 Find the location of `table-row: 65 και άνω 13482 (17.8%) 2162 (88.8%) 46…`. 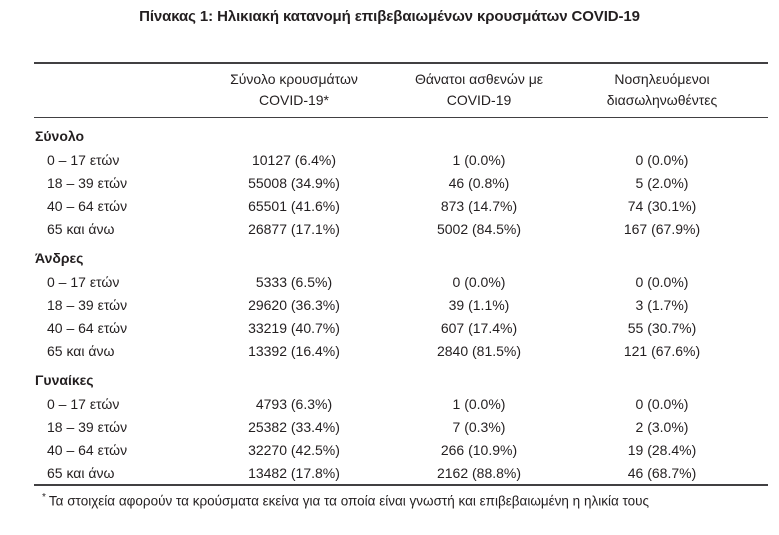

table-row: 65 και άνω 13482 (17.8%) 2162 (88.8%) 46… is located at coordinates (401, 472).